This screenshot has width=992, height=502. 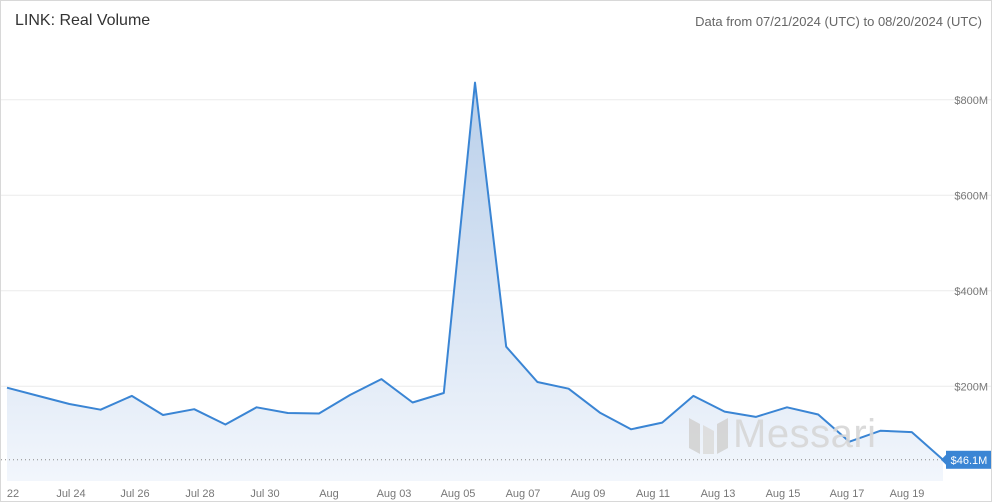 I want to click on y-tick-label: $400M, so click(x=971, y=292).